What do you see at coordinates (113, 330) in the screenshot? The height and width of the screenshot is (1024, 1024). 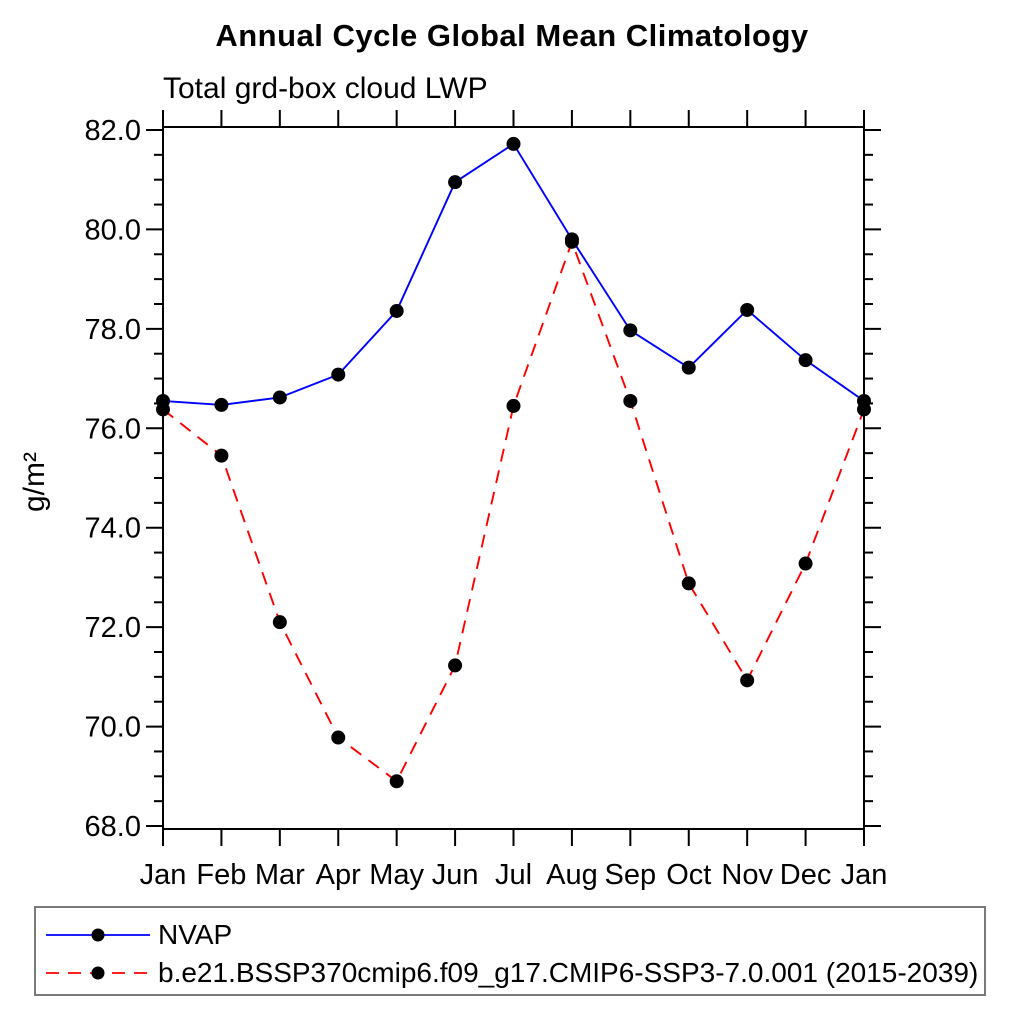 I see `y-tick-label: 78.0` at bounding box center [113, 330].